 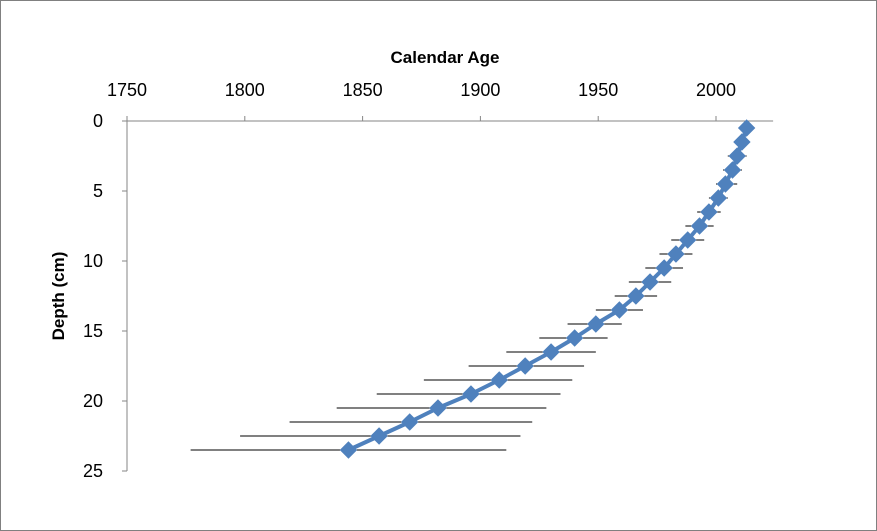 I want to click on x-tick-label: 1900, so click(x=480, y=90).